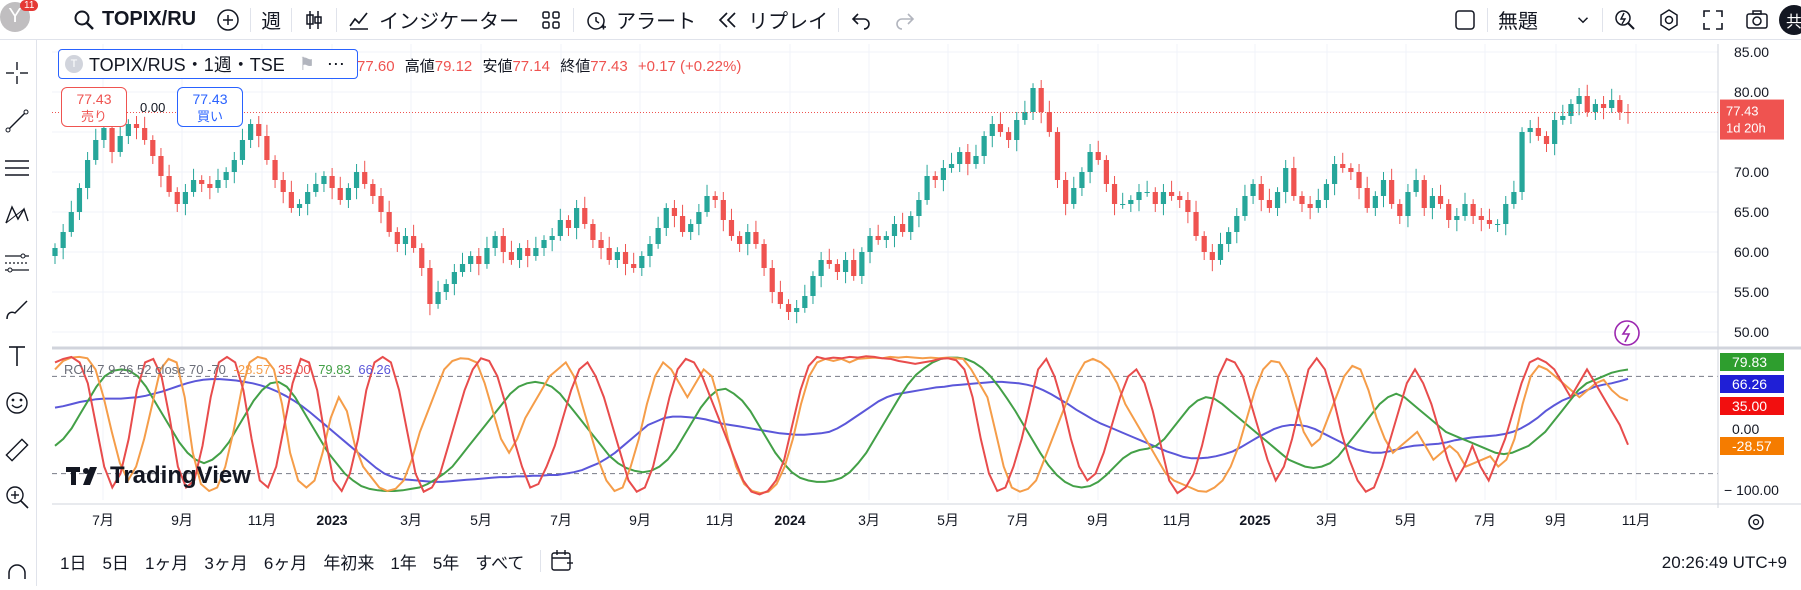 The height and width of the screenshot is (590, 1801). I want to click on sell-button: 77.43 売り, so click(94, 107).